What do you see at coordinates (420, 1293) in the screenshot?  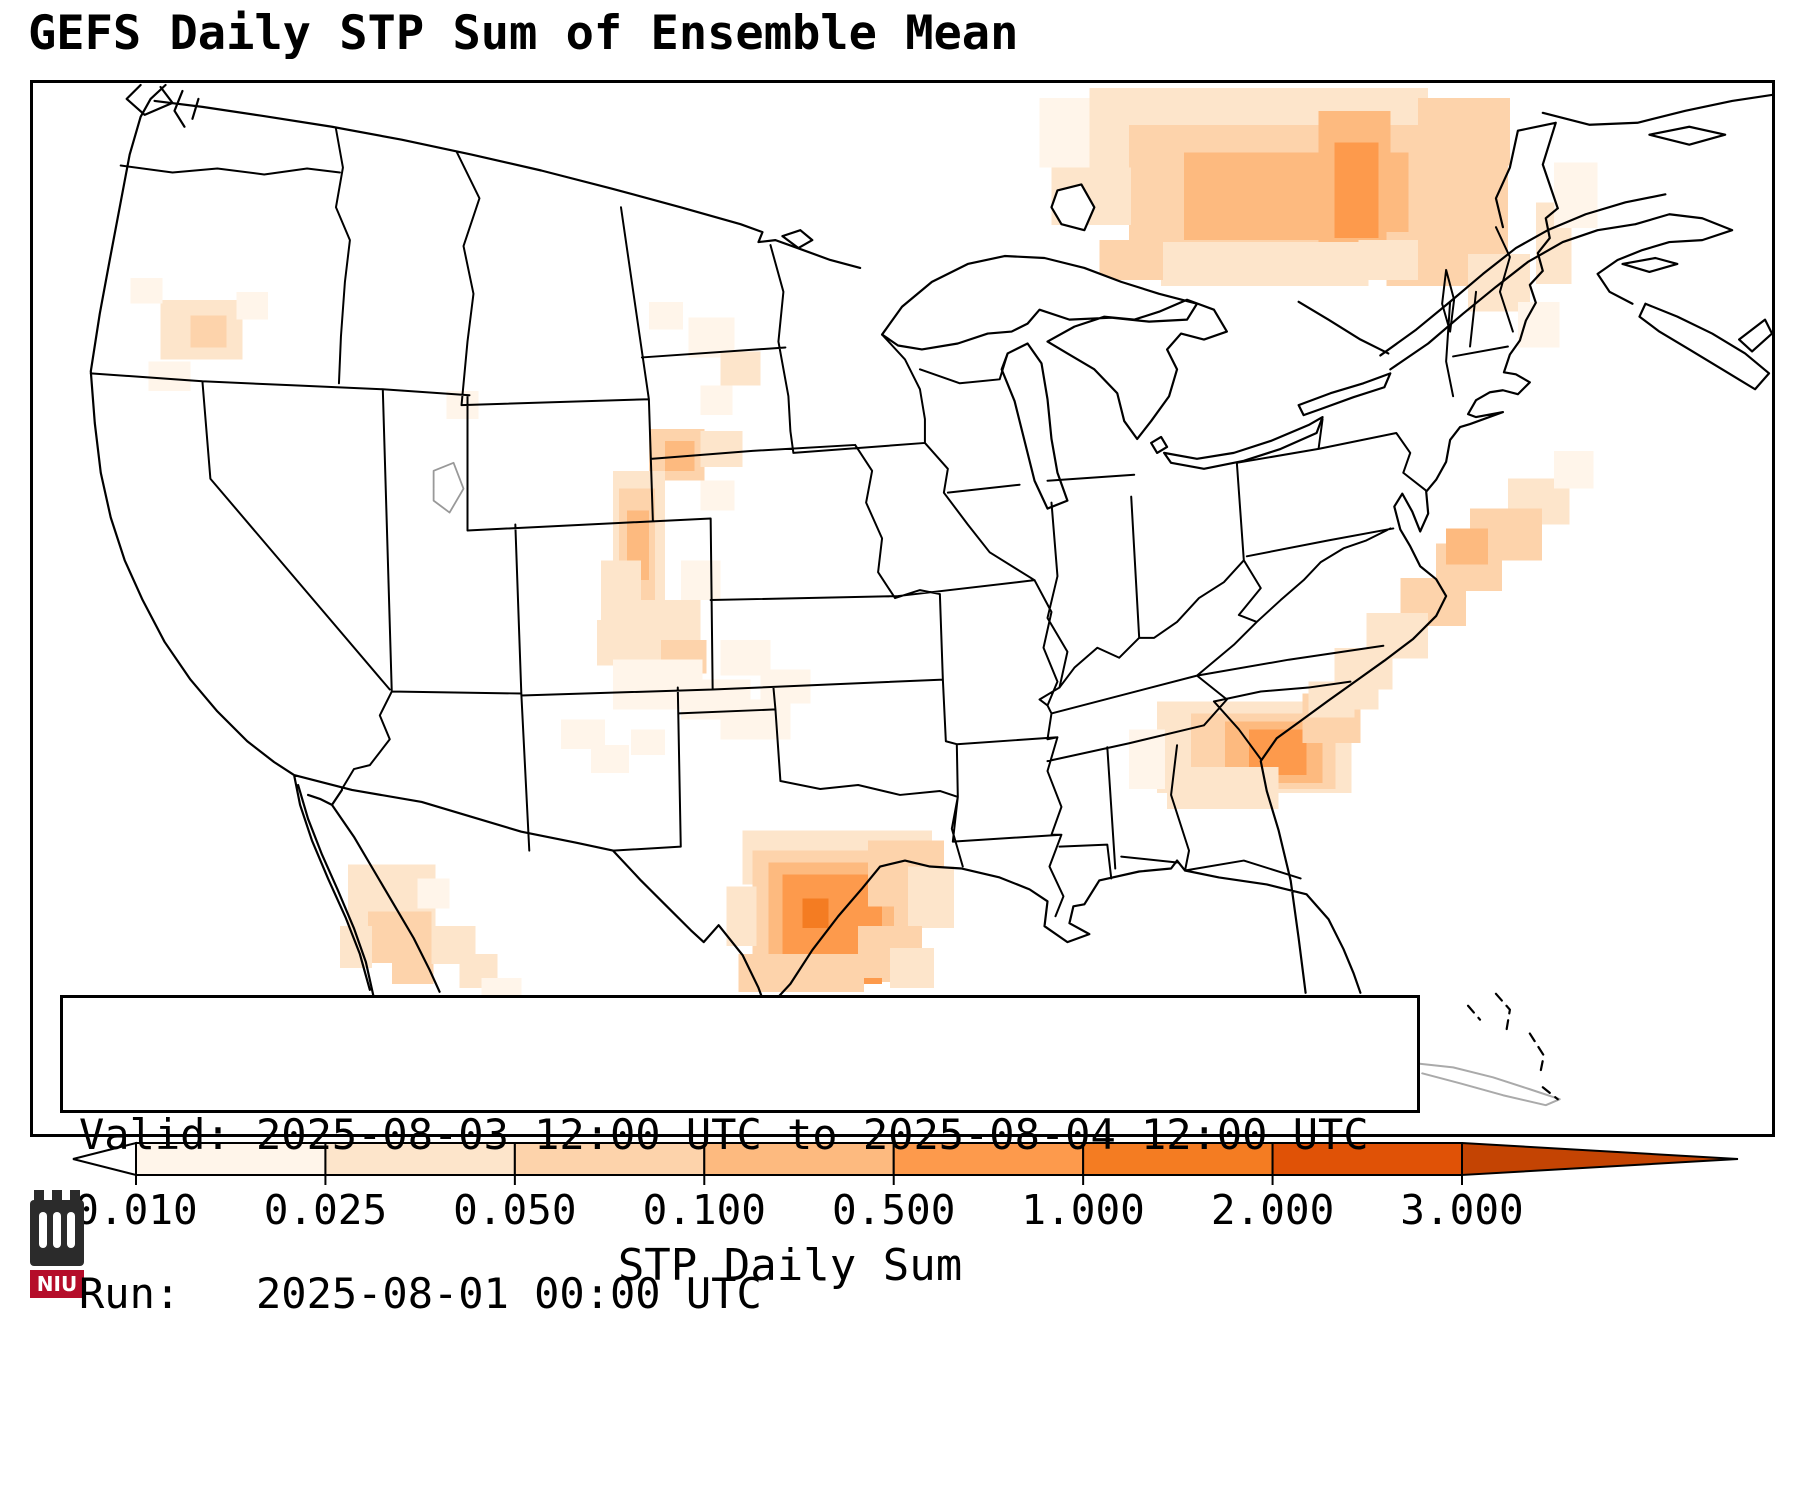 I see `run-text: Run: 2025-08-01 00:00 UTC` at bounding box center [420, 1293].